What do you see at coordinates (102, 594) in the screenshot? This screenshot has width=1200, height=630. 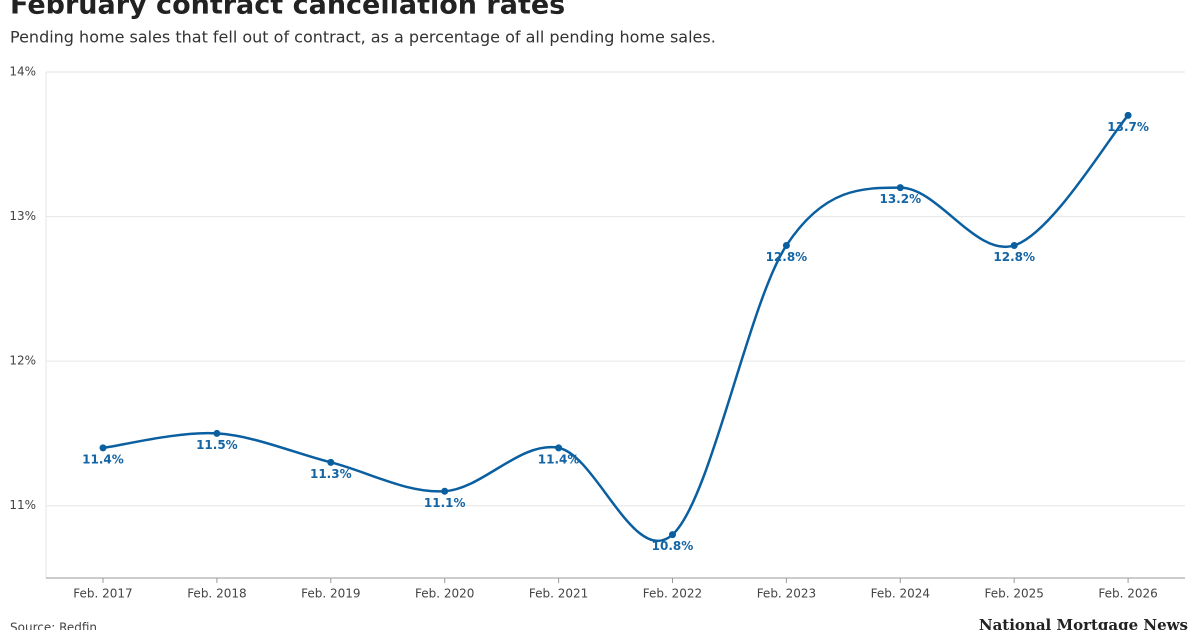 I see `x-tick-label: Feb. 2017` at bounding box center [102, 594].